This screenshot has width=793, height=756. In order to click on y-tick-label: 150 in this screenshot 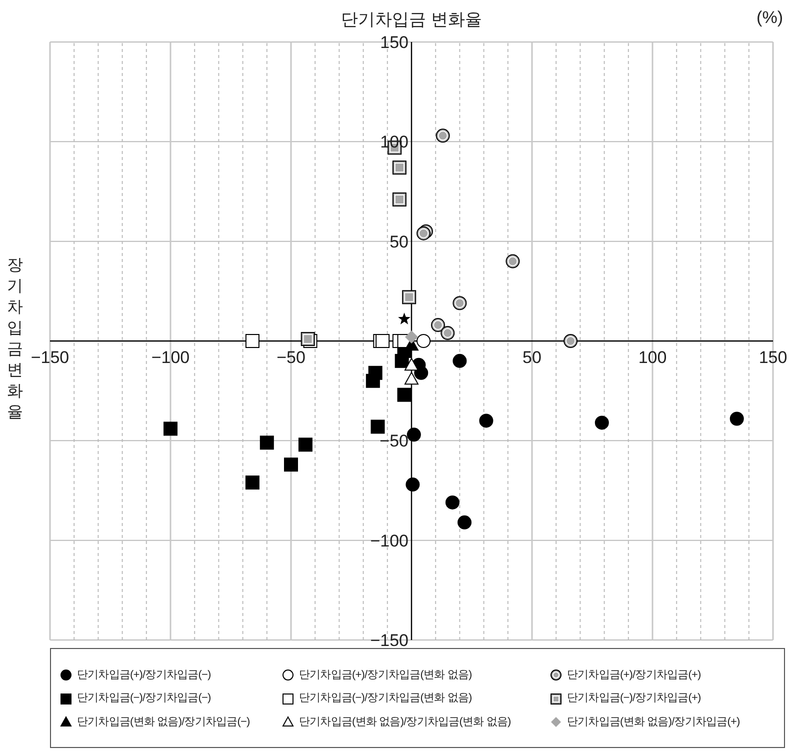, I will do `click(394, 42)`.